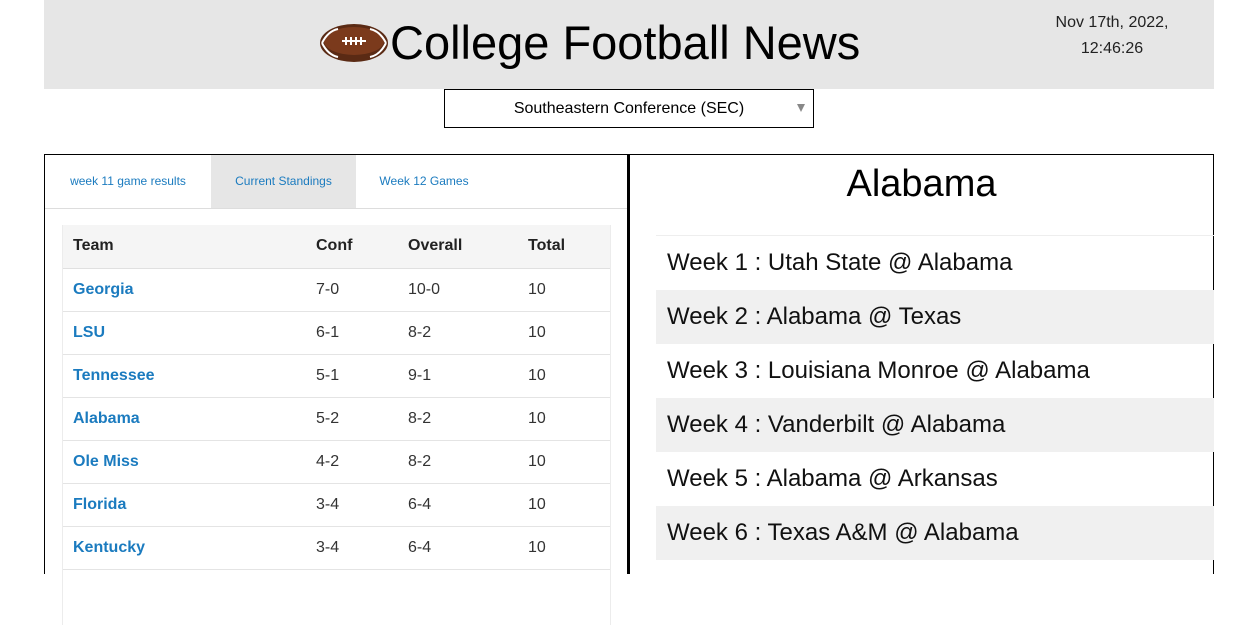 The width and height of the screenshot is (1255, 625). What do you see at coordinates (832, 478) in the screenshot?
I see `schedule-item: Week 5 : Alabama @ Arkansas` at bounding box center [832, 478].